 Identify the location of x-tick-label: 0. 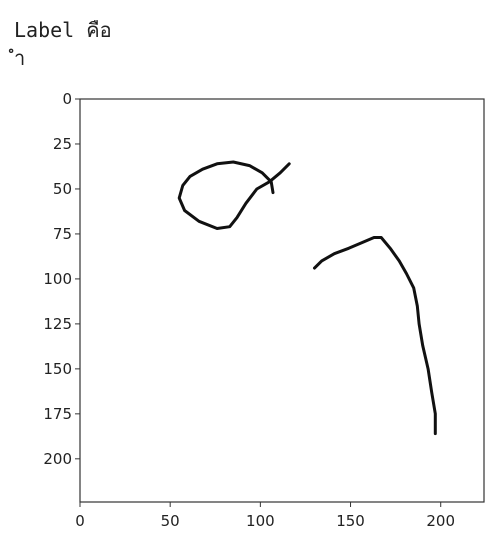
(80, 521).